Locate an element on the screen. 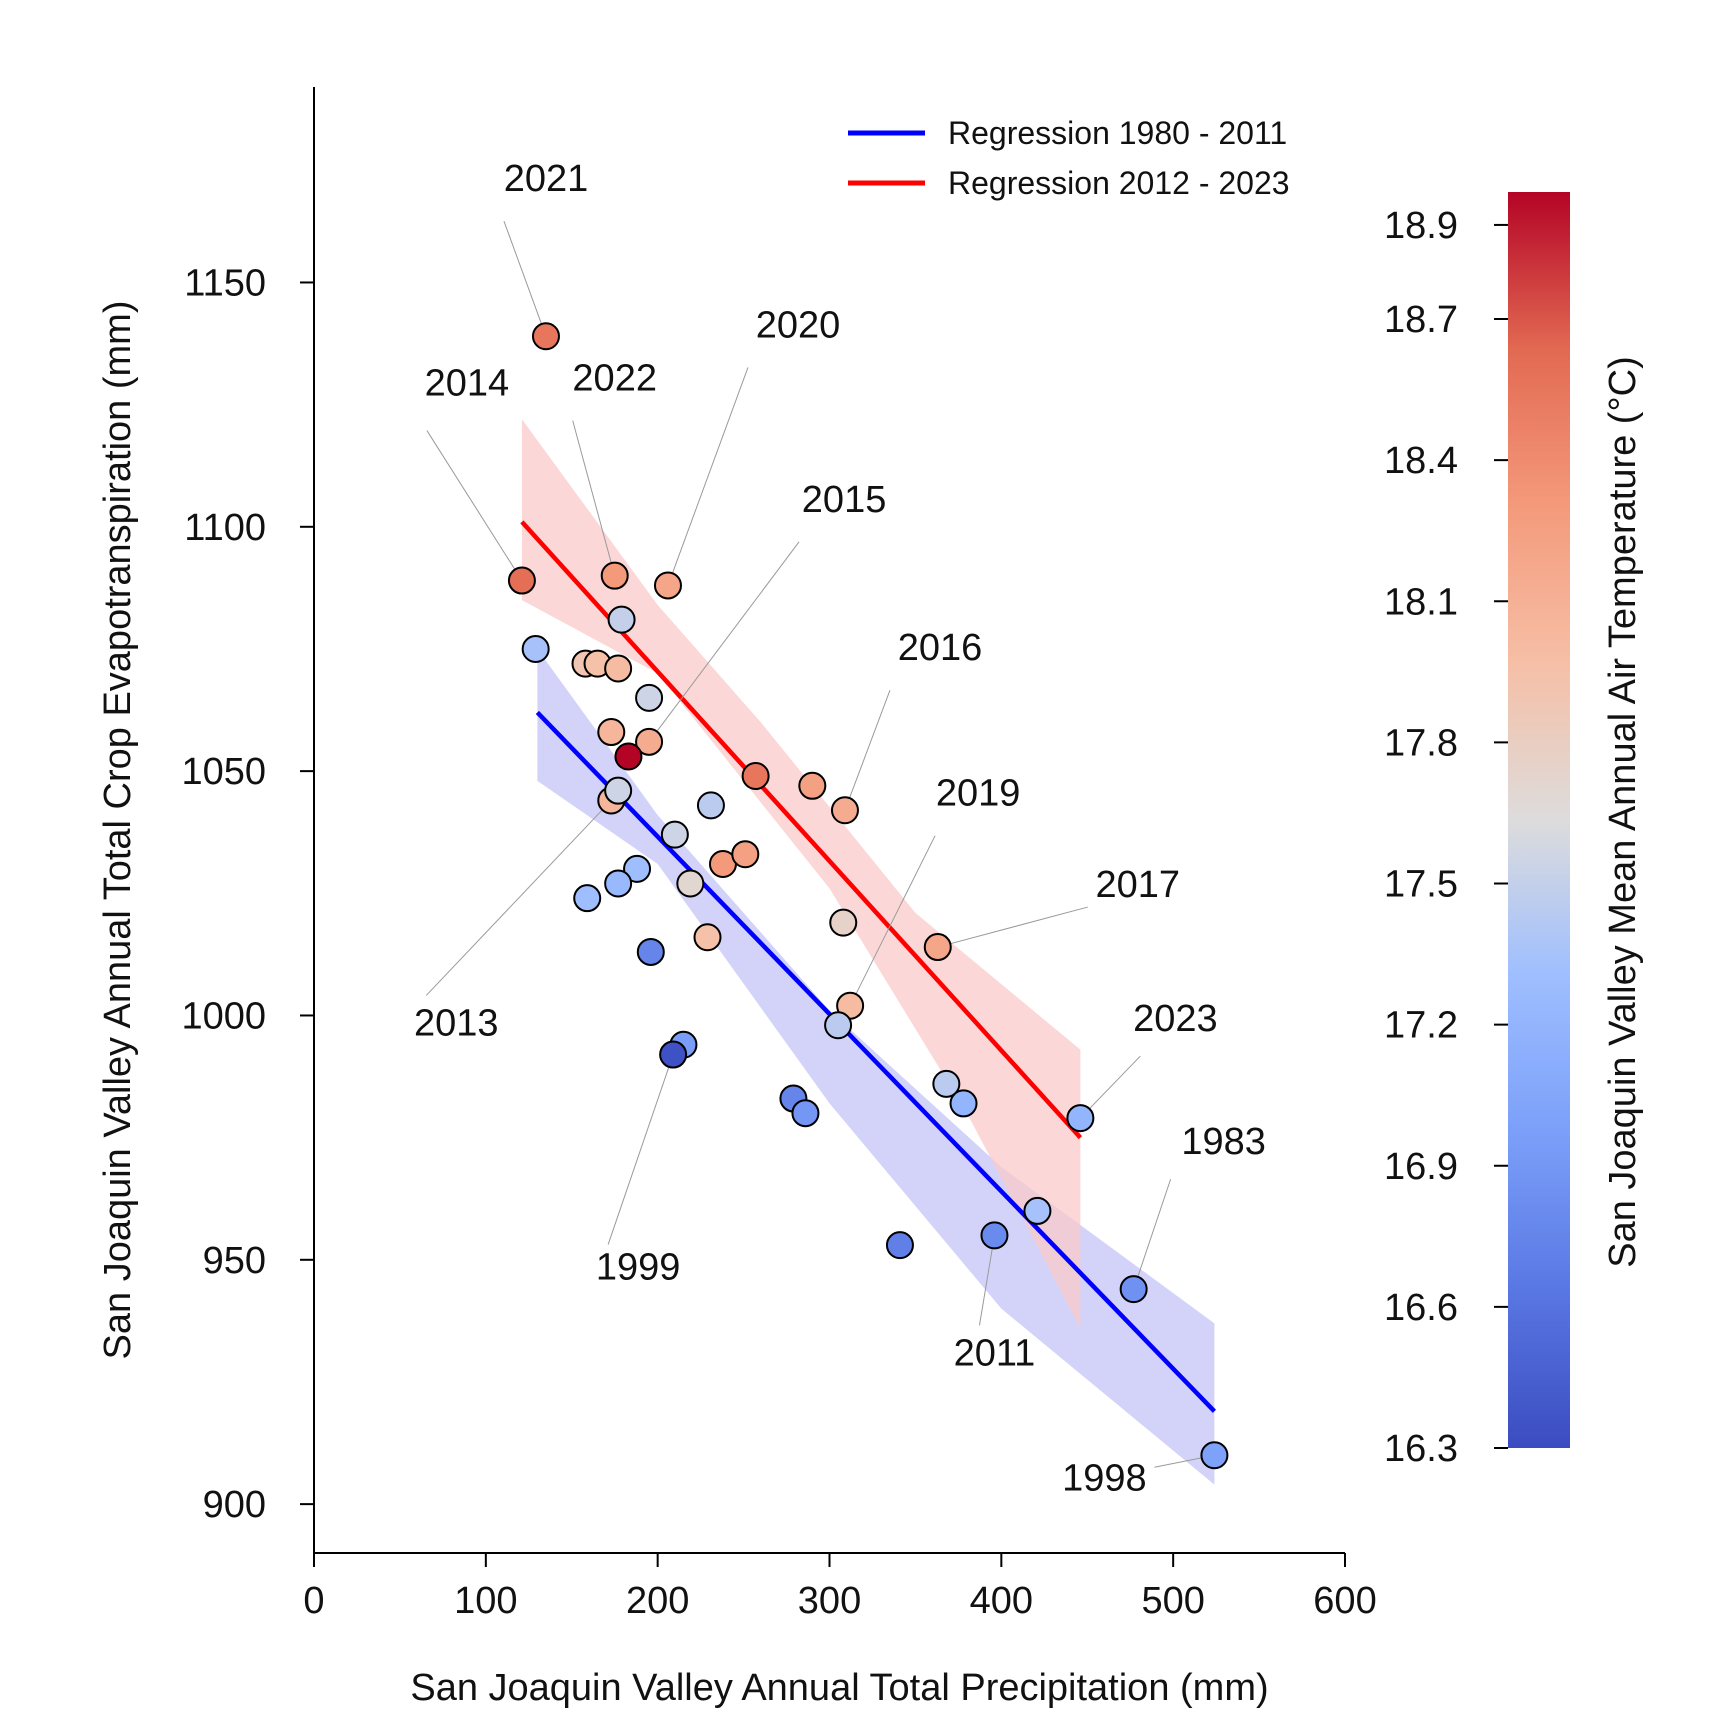 The height and width of the screenshot is (1730, 1730). year-label-2019: 2019 is located at coordinates (978, 794).